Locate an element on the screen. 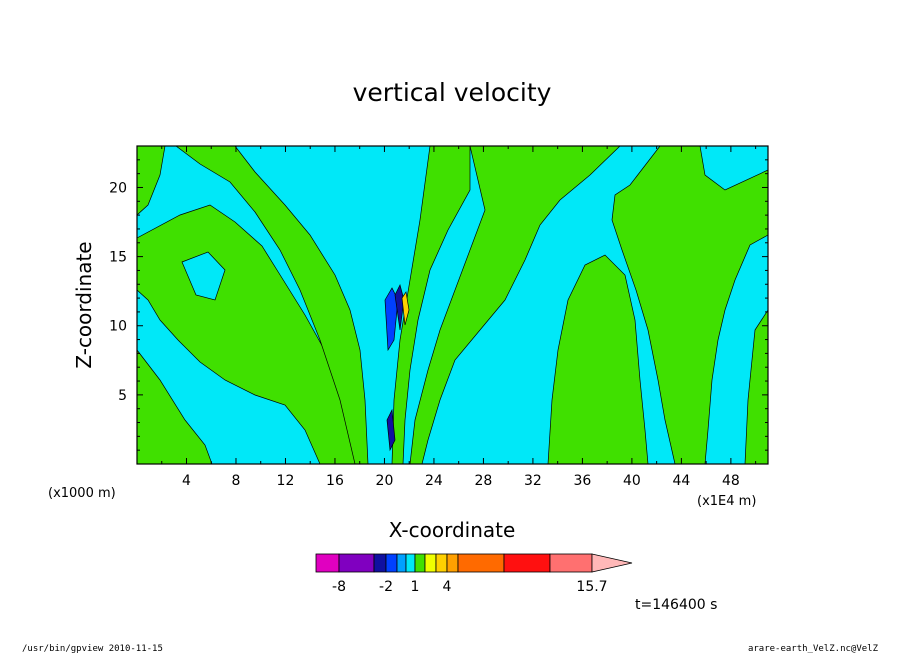  x-unit-label: (x1E4 m) is located at coordinates (726, 501).